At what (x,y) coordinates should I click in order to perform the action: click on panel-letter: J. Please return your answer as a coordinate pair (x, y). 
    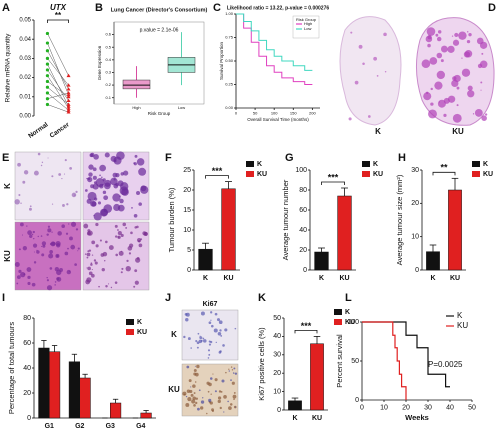
    Looking at the image, I should click on (168, 298).